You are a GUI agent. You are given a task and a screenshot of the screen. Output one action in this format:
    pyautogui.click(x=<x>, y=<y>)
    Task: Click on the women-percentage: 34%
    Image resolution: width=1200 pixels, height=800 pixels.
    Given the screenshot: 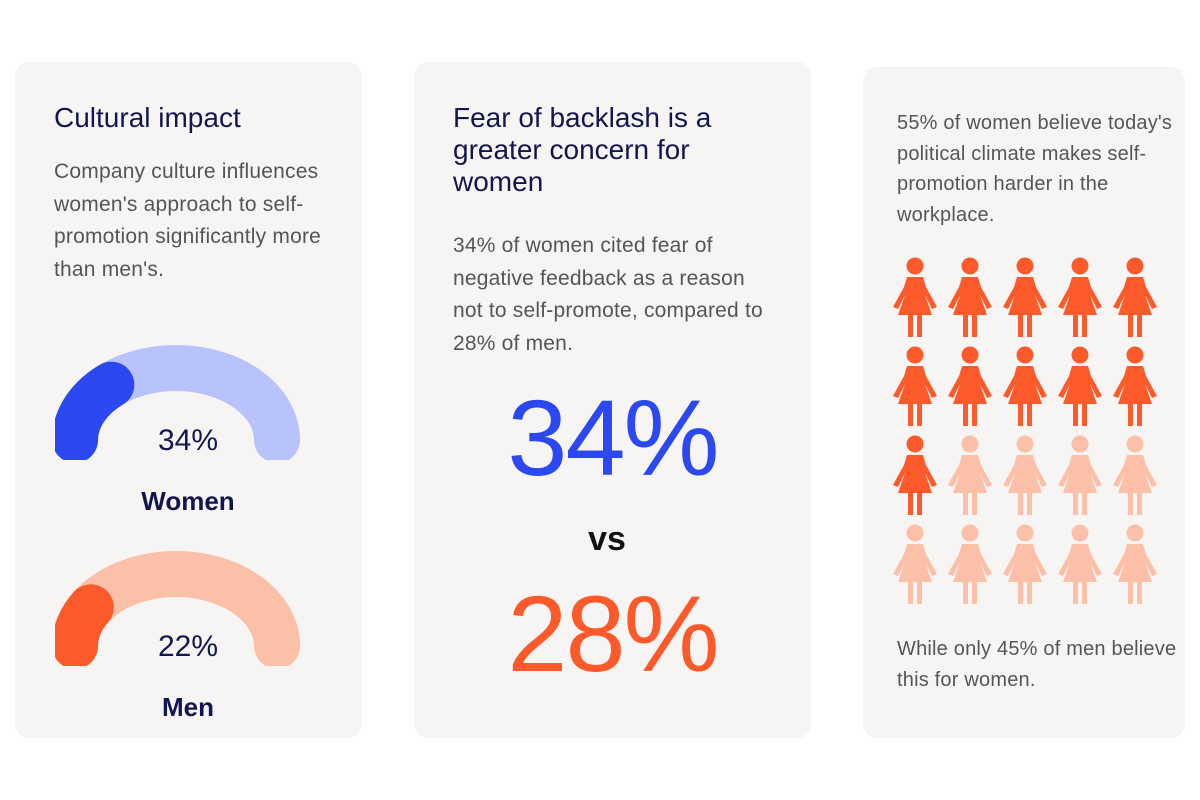 What is the action you would take?
    pyautogui.click(x=188, y=440)
    